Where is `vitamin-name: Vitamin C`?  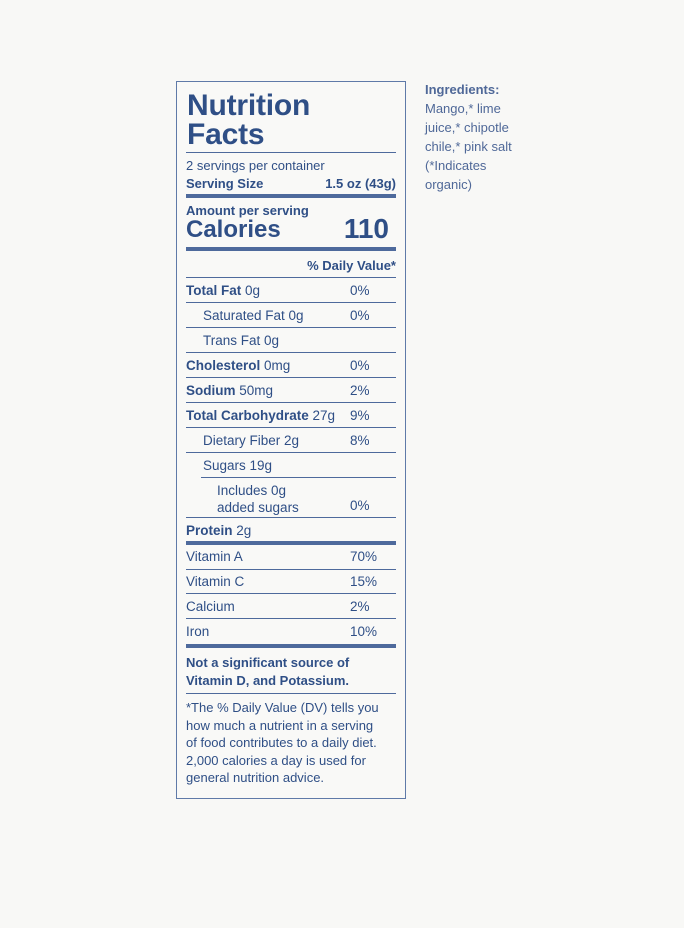
vitamin-name: Vitamin C is located at coordinates (215, 581).